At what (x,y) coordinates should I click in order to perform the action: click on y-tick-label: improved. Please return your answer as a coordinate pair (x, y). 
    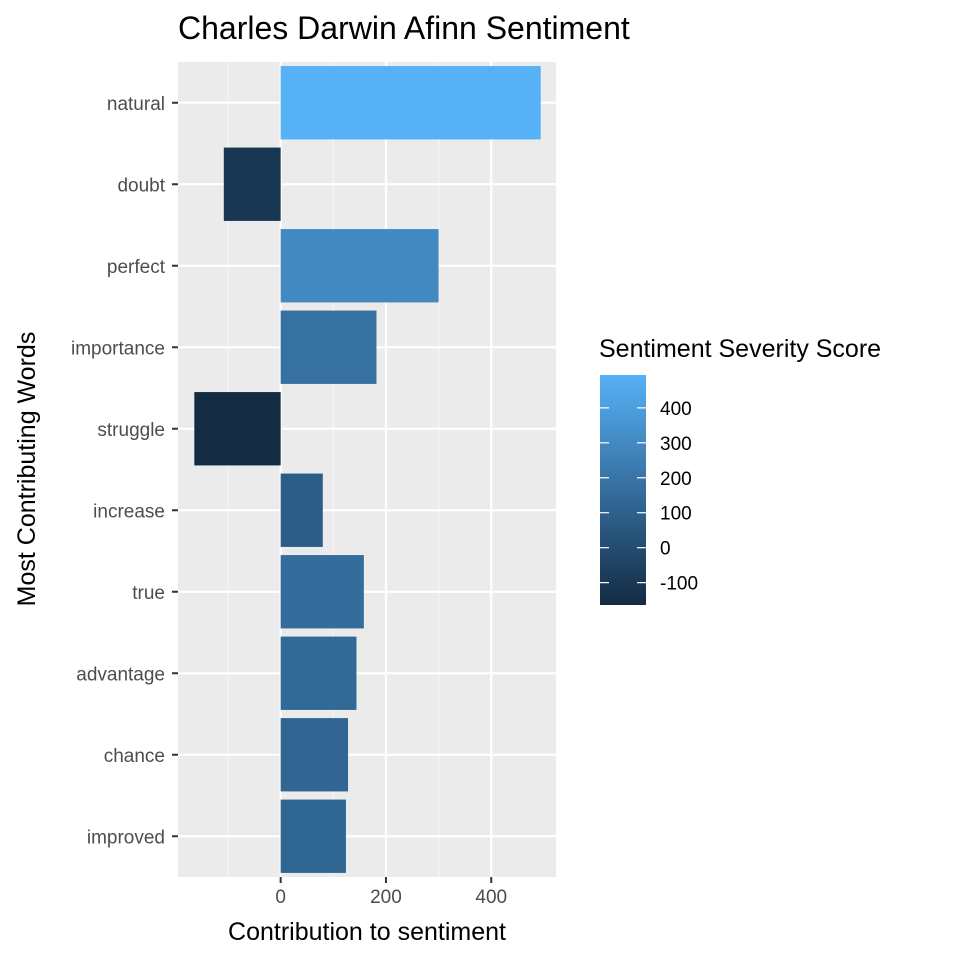
    Looking at the image, I should click on (126, 837).